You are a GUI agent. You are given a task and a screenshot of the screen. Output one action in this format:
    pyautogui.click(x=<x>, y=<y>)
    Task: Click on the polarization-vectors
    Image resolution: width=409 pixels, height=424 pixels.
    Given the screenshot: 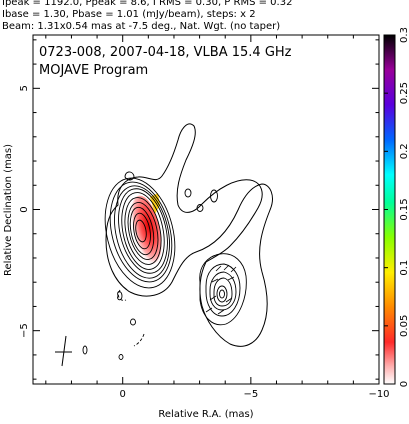 What is the action you would take?
    pyautogui.click(x=221, y=289)
    